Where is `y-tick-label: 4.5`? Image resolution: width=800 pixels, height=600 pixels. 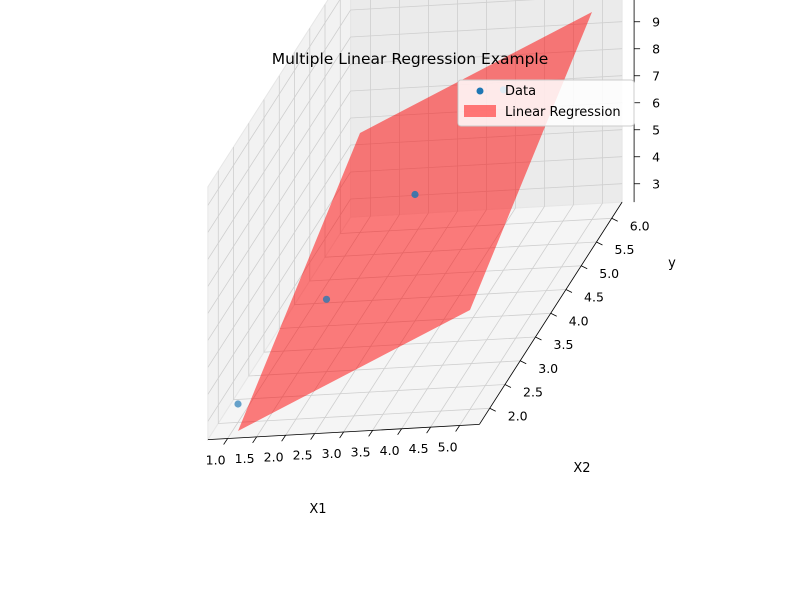 y-tick-label: 4.5 is located at coordinates (594, 297).